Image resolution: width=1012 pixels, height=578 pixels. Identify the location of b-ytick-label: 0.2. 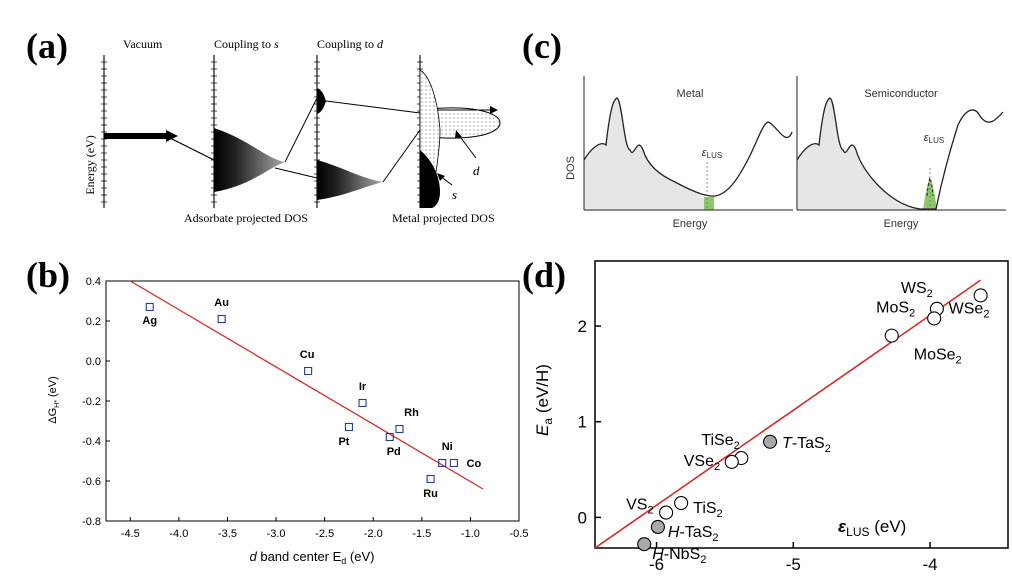
(93, 322).